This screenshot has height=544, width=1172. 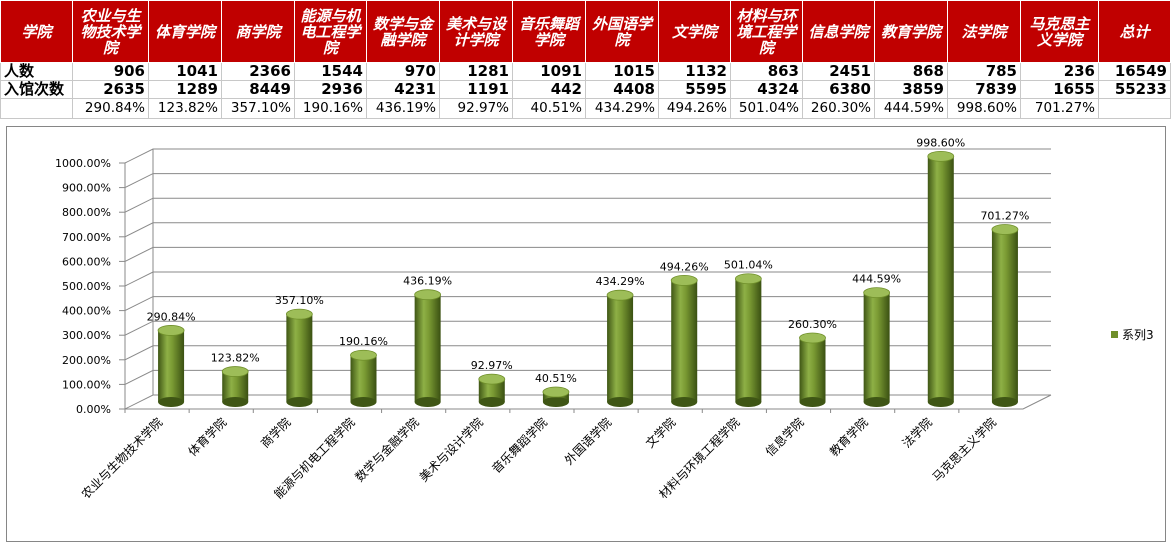 I want to click on header-cell-college: 商学院, so click(x=258, y=31).